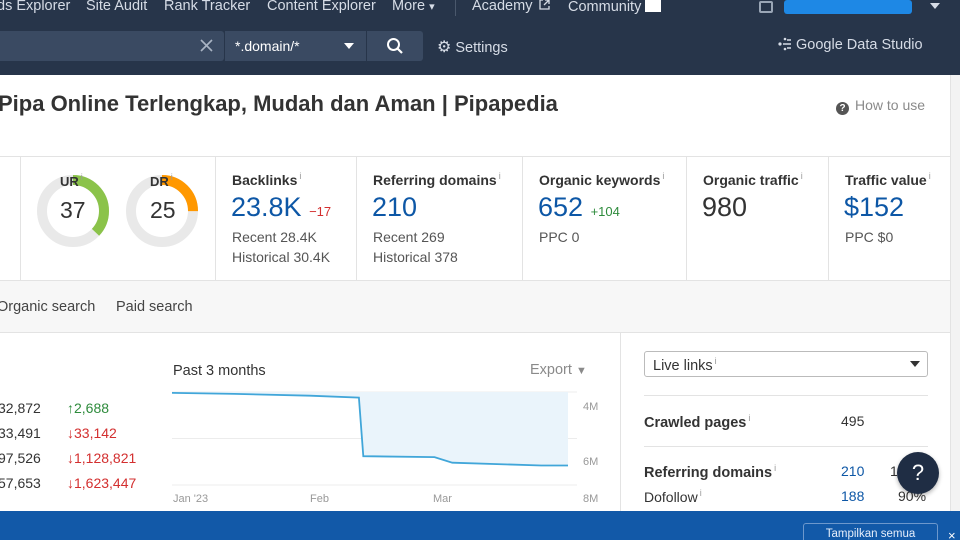  I want to click on domain-mode-value: *.domain/*, so click(267, 46).